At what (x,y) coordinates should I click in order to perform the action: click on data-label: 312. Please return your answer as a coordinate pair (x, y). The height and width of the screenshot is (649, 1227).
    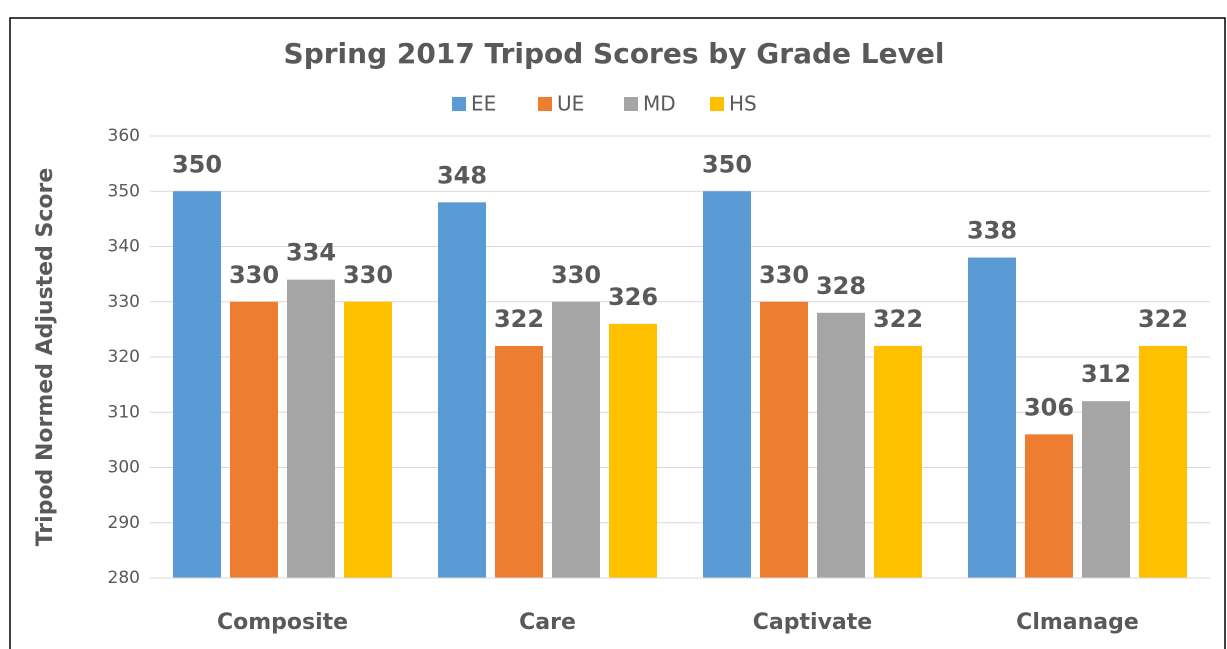
    Looking at the image, I should click on (1106, 374).